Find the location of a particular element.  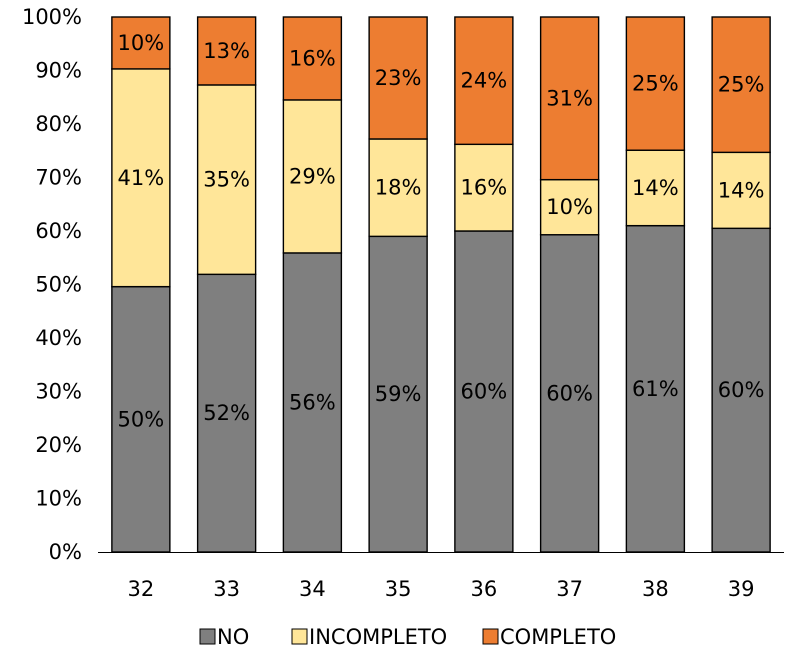

y-tick-label: 0% is located at coordinates (65, 552).